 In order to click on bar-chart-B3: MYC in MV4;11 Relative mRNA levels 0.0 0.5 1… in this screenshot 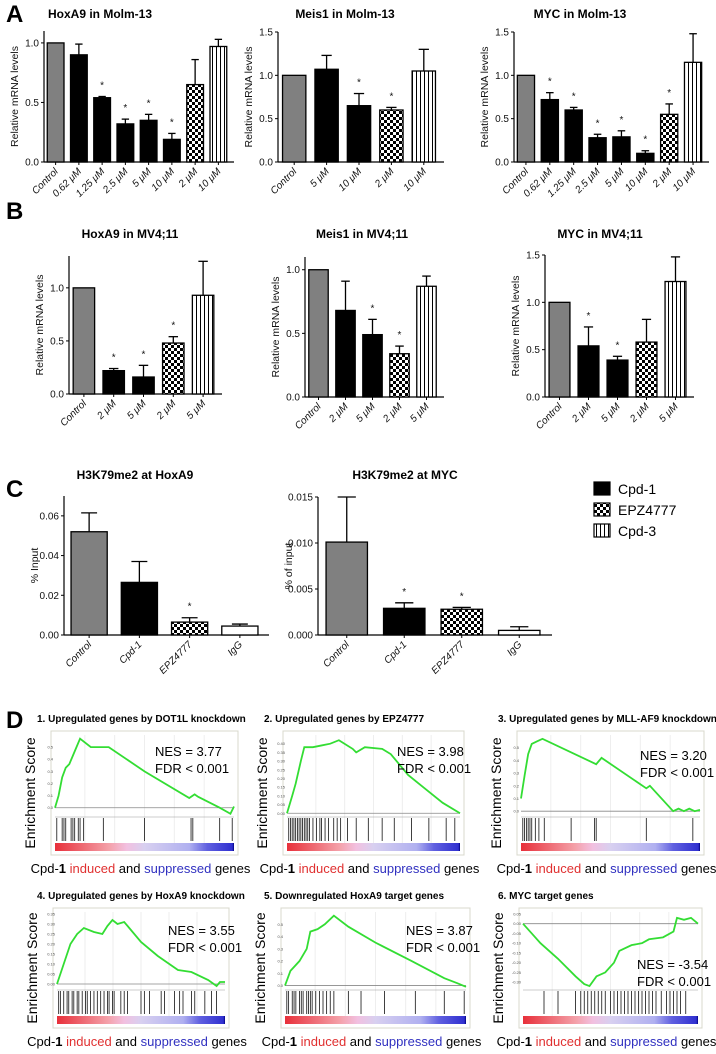, I will do `click(602, 329)`.